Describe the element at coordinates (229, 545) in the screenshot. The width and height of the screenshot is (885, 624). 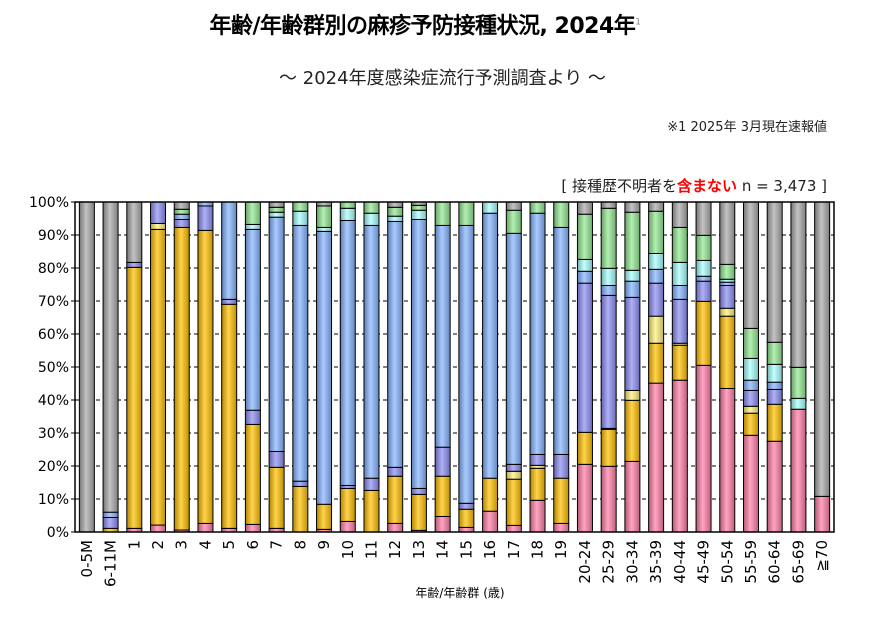
I see `x-tick-label: 5` at that location.